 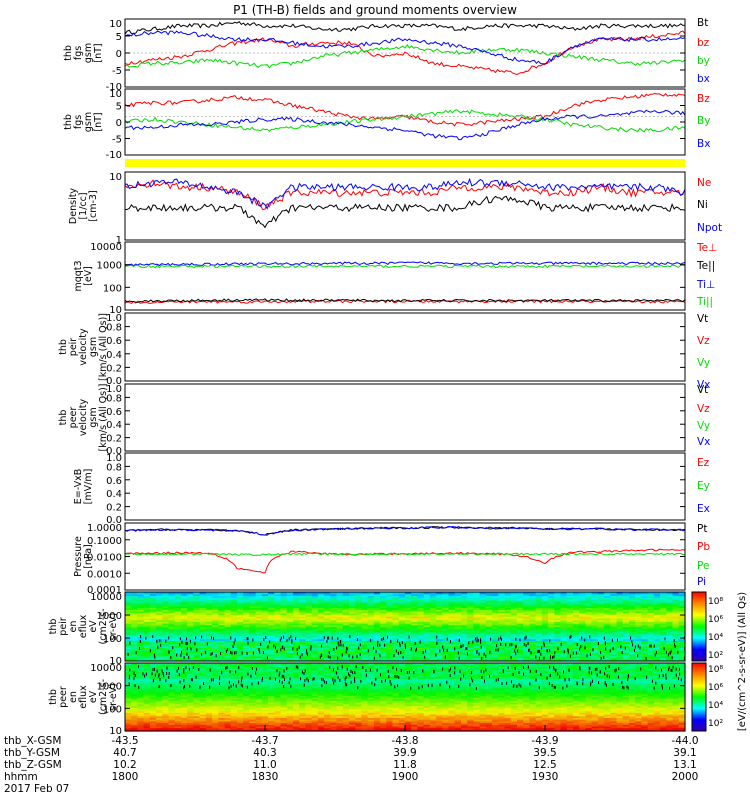 I want to click on y-tick-label: 10, so click(x=115, y=177).